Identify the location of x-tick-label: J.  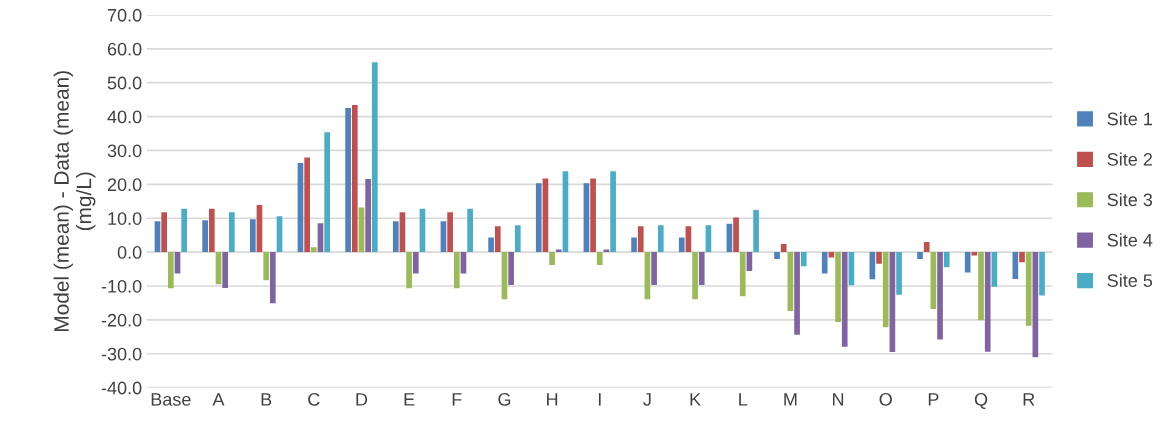
(647, 399).